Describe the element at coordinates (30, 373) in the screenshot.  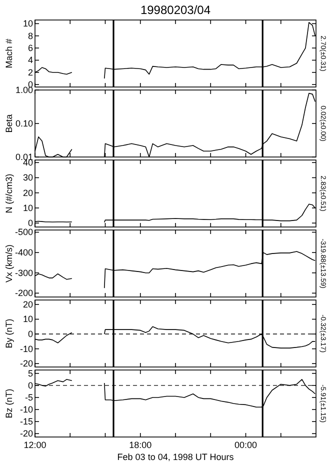
I see `y-tick-label: 5` at that location.